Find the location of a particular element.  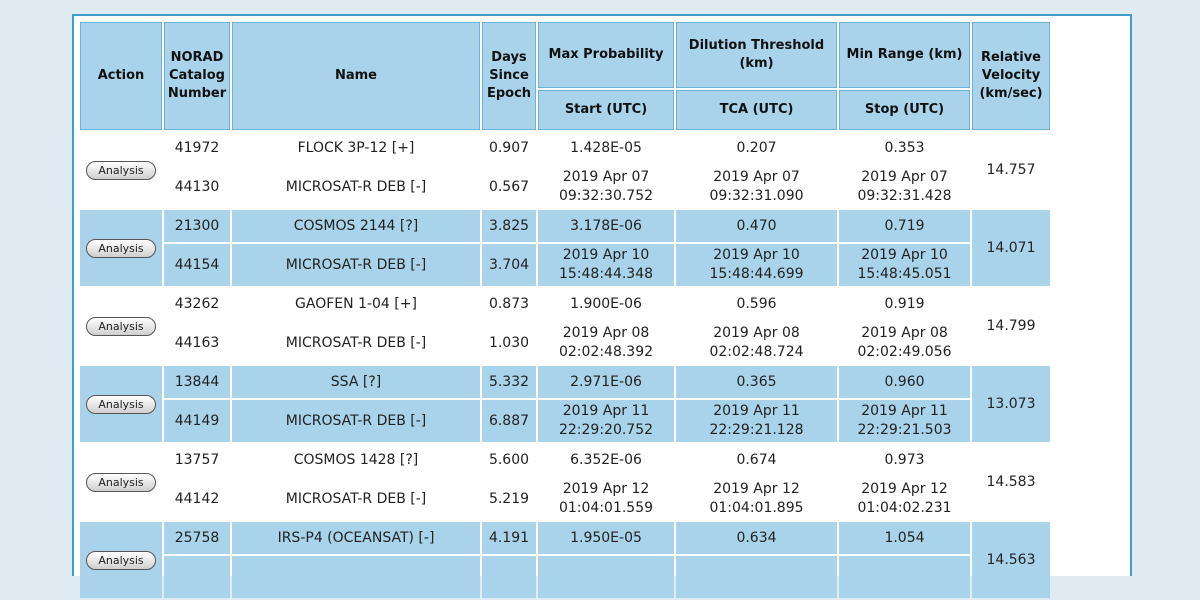

header-name: Name is located at coordinates (356, 76).